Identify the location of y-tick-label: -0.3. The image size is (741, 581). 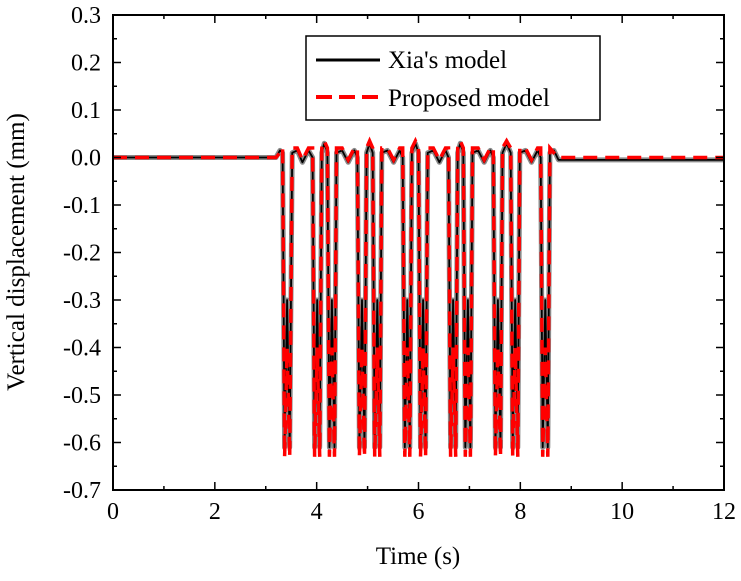
(82, 301).